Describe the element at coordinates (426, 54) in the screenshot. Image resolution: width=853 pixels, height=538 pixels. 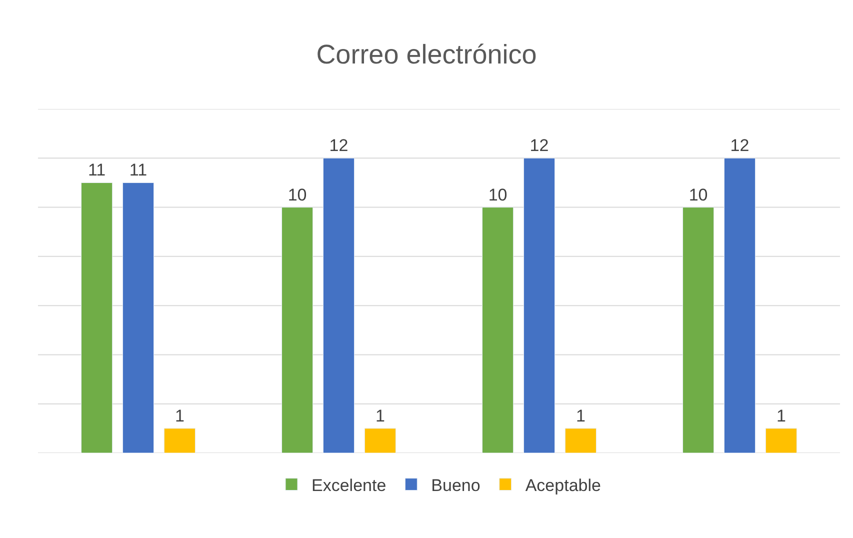
I see `chart-title: Correo electrónico` at that location.